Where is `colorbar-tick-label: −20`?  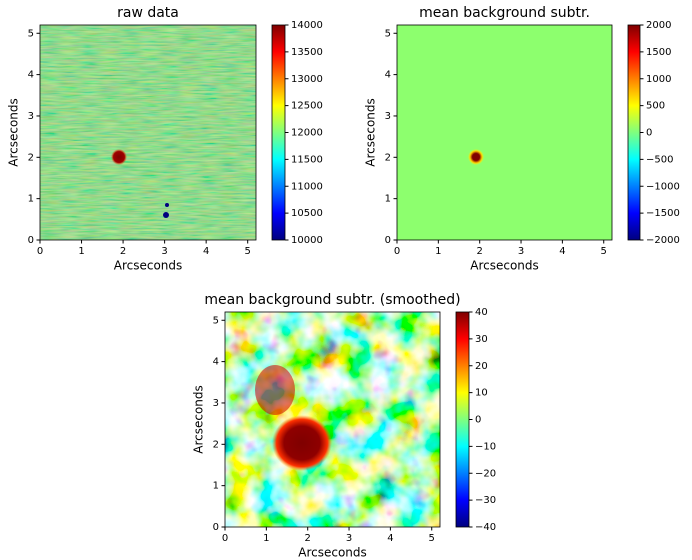
colorbar-tick-label: −20 is located at coordinates (485, 473).